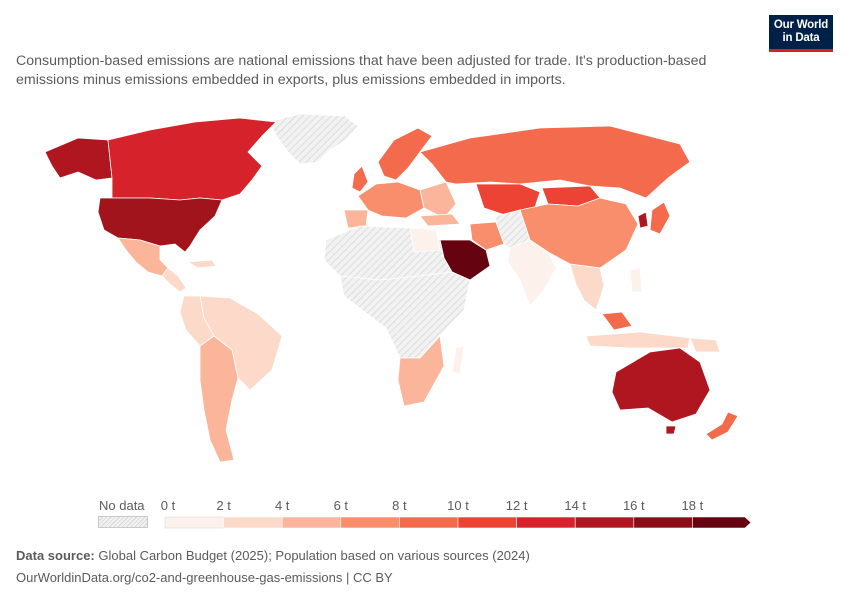 The image size is (850, 600). I want to click on region-philippines, so click(636, 280).